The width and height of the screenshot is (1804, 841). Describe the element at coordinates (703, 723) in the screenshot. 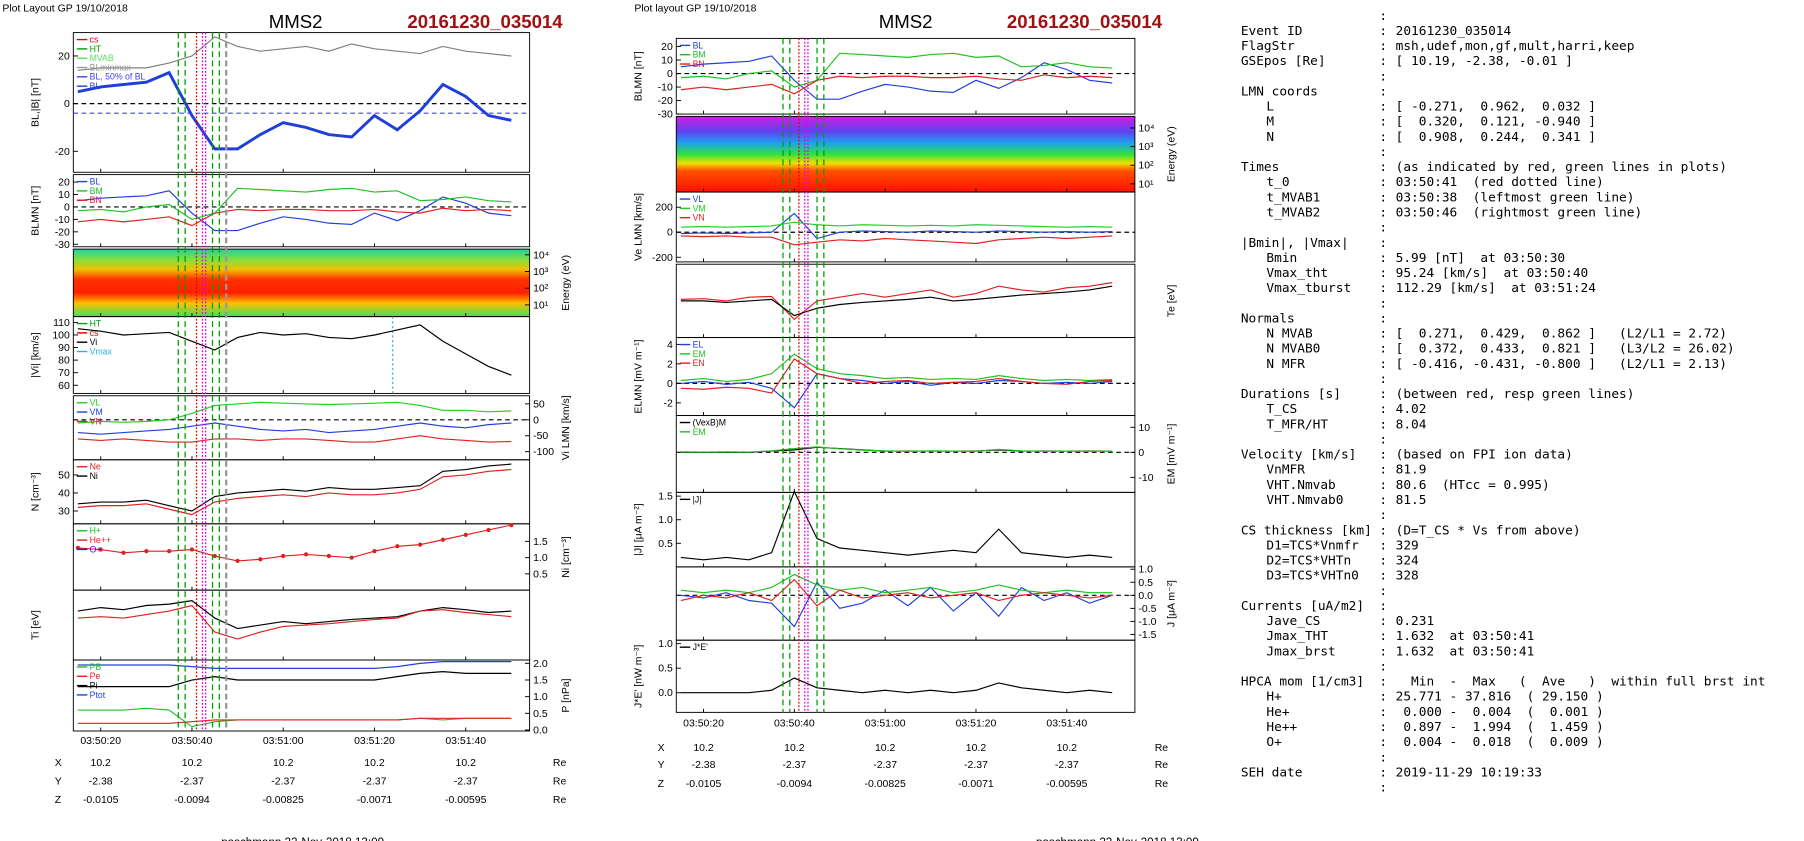

I see `x-tick-label: 03:50:20` at that location.